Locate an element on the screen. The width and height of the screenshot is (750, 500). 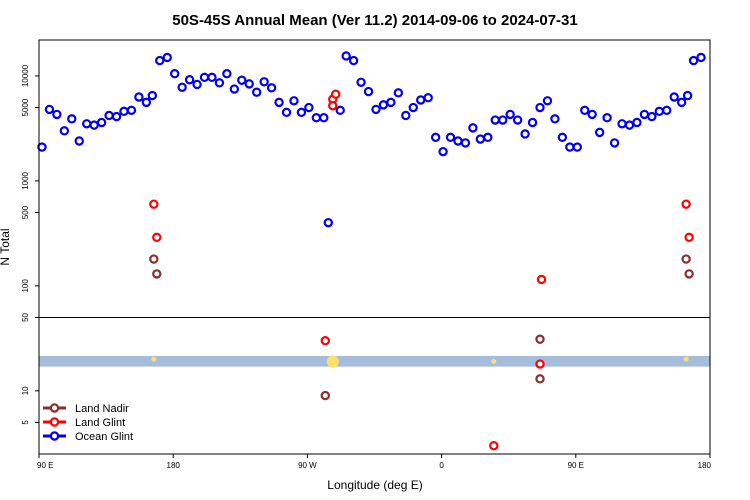
legend: Land Nadir Land Glint Ocean Glint is located at coordinates (88, 423).